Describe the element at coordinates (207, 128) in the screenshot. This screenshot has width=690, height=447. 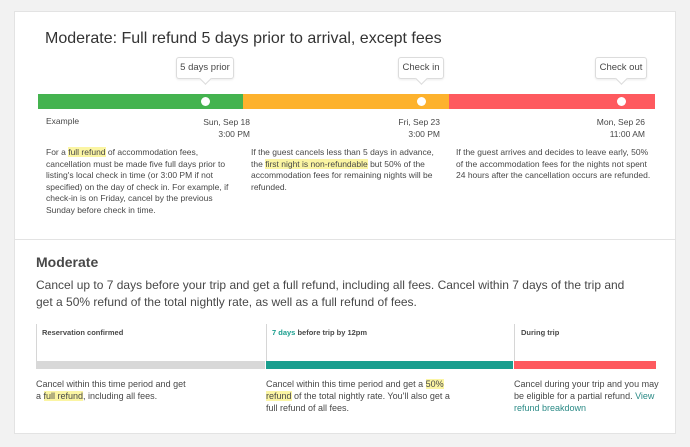
I see `date-block-5-days-prior: Sun, Sep 18 3:00 PM` at that location.